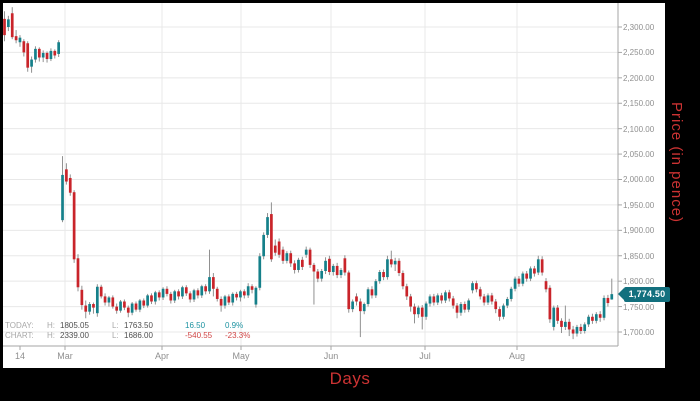 Image resolution: width=700 pixels, height=401 pixels. I want to click on y-axis-tick-label: 2,200.00, so click(639, 78).